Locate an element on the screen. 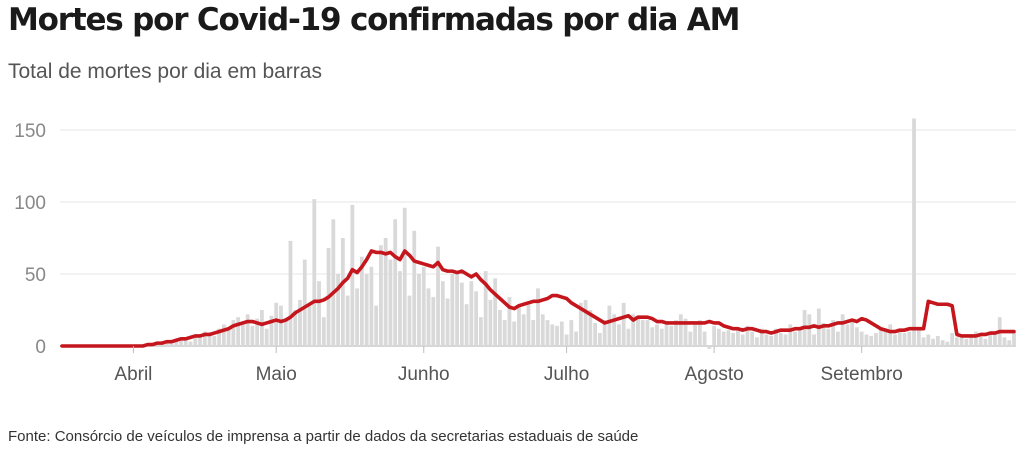 The width and height of the screenshot is (1024, 454). x-tick-label: Agosto is located at coordinates (714, 374).